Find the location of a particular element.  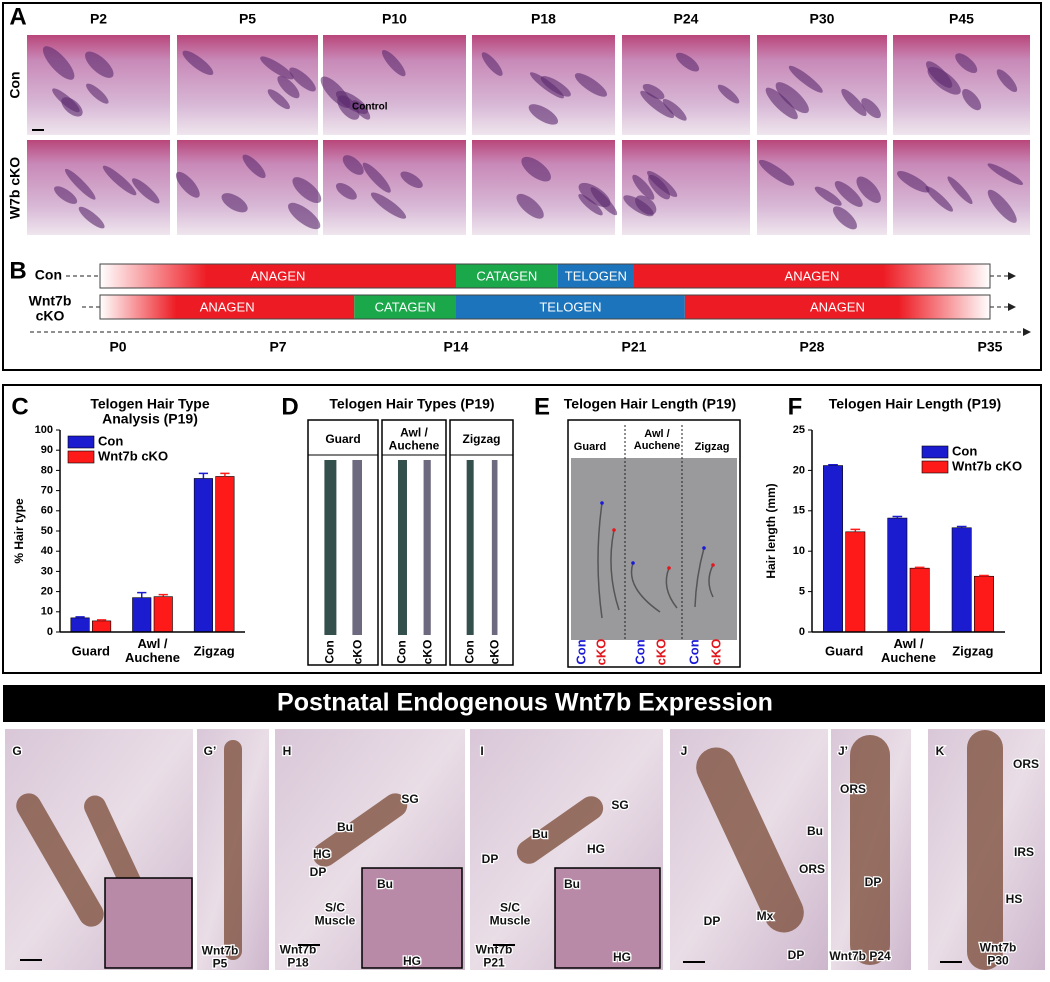

annotation: Bu is located at coordinates (815, 831).